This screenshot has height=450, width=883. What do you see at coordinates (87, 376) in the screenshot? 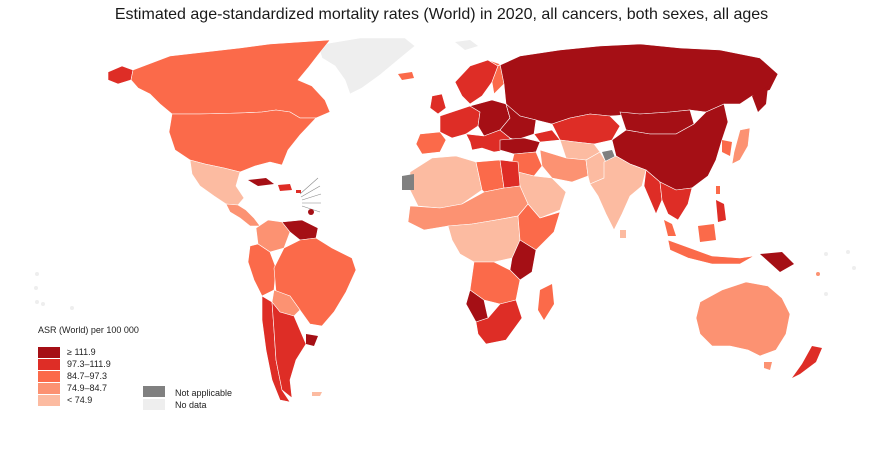
I see `legend-label-3: 84.7–97.3` at bounding box center [87, 376].